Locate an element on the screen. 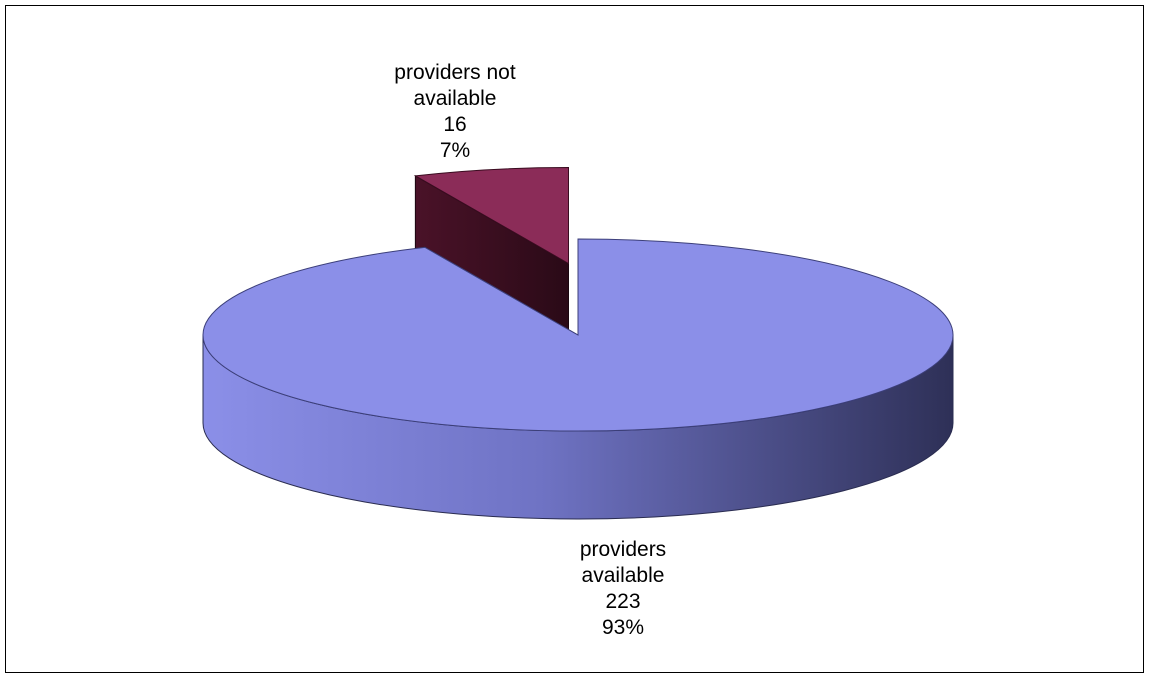 Image resolution: width=1151 pixels, height=673 pixels. slice-label-providers-not-available: providers not available 16 7% is located at coordinates (455, 112).